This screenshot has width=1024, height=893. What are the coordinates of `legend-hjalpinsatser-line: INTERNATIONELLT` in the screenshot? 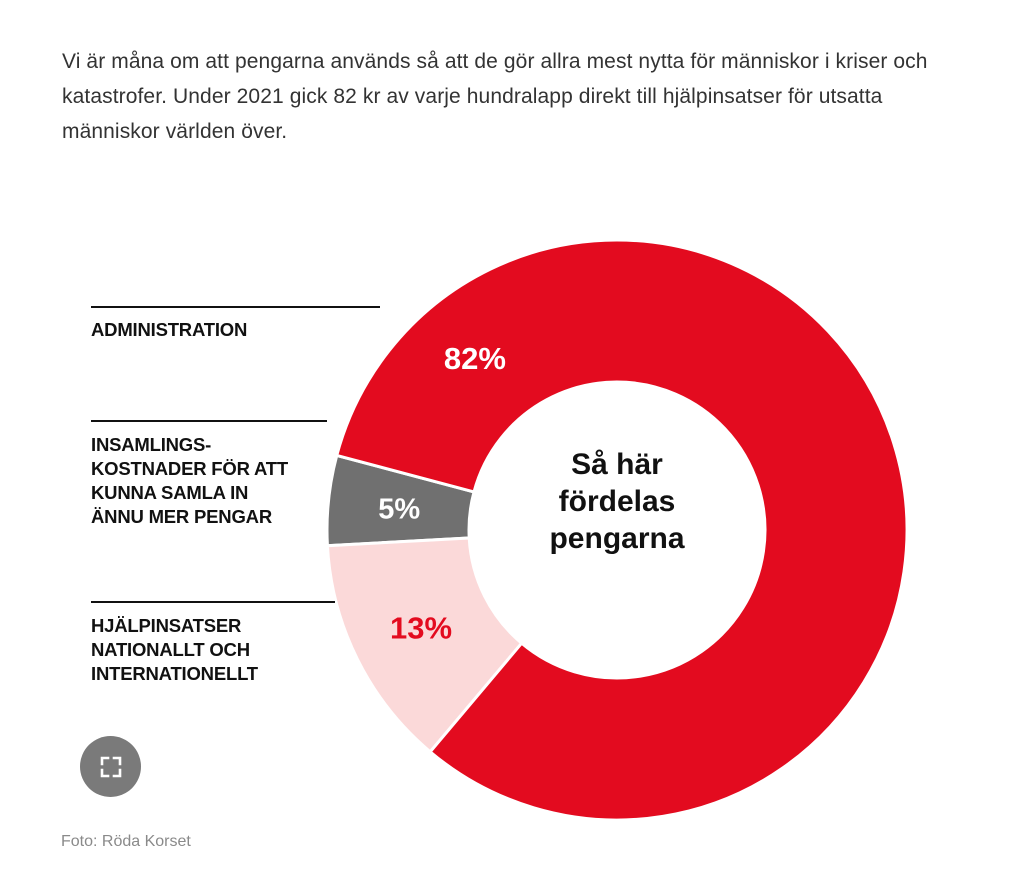 It's located at (174, 673).